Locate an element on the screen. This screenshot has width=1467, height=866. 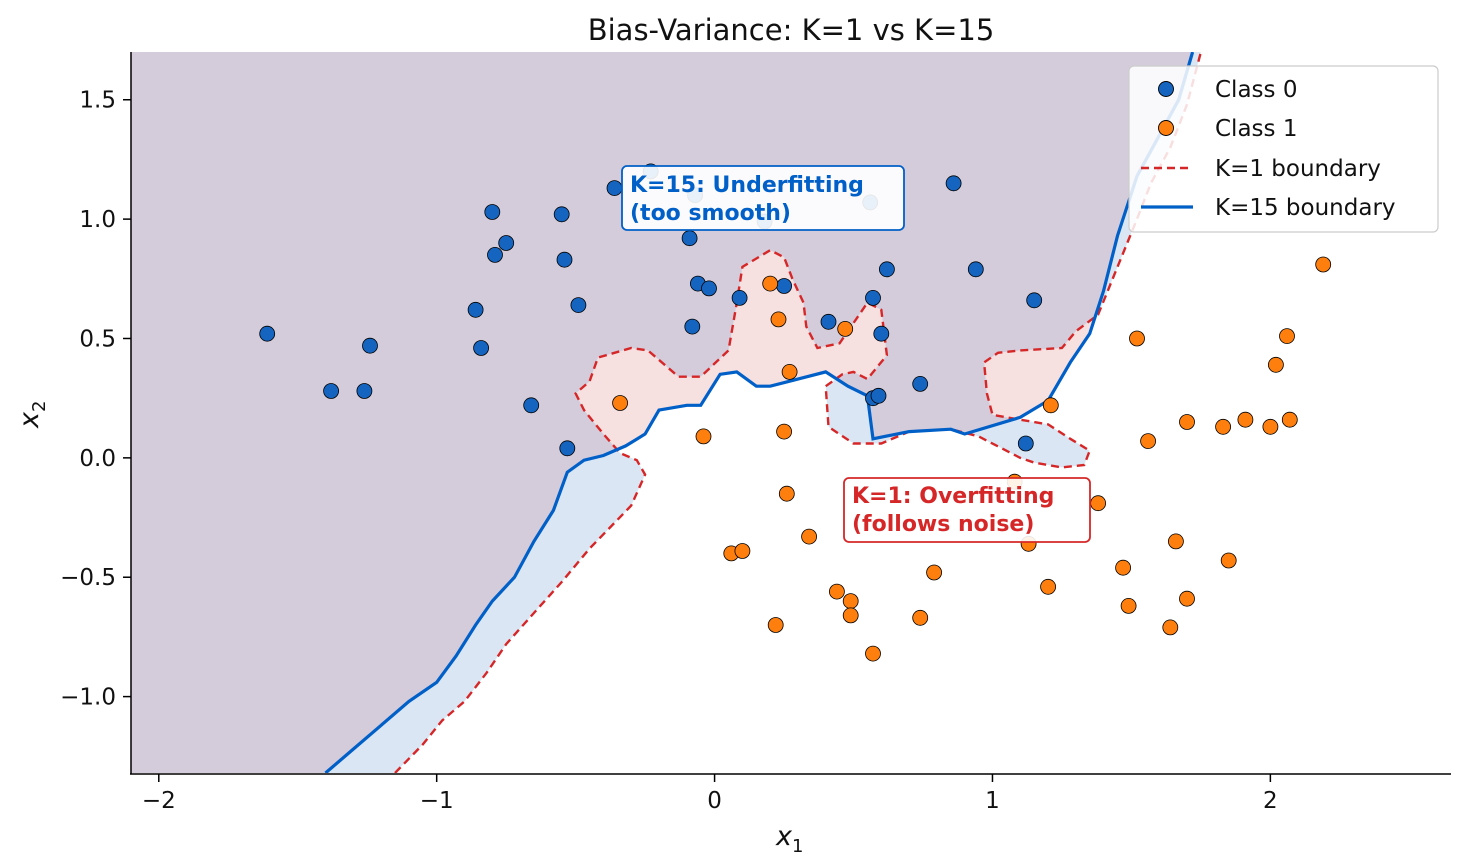
legend-class0-label: Class 0 is located at coordinates (1256, 90).